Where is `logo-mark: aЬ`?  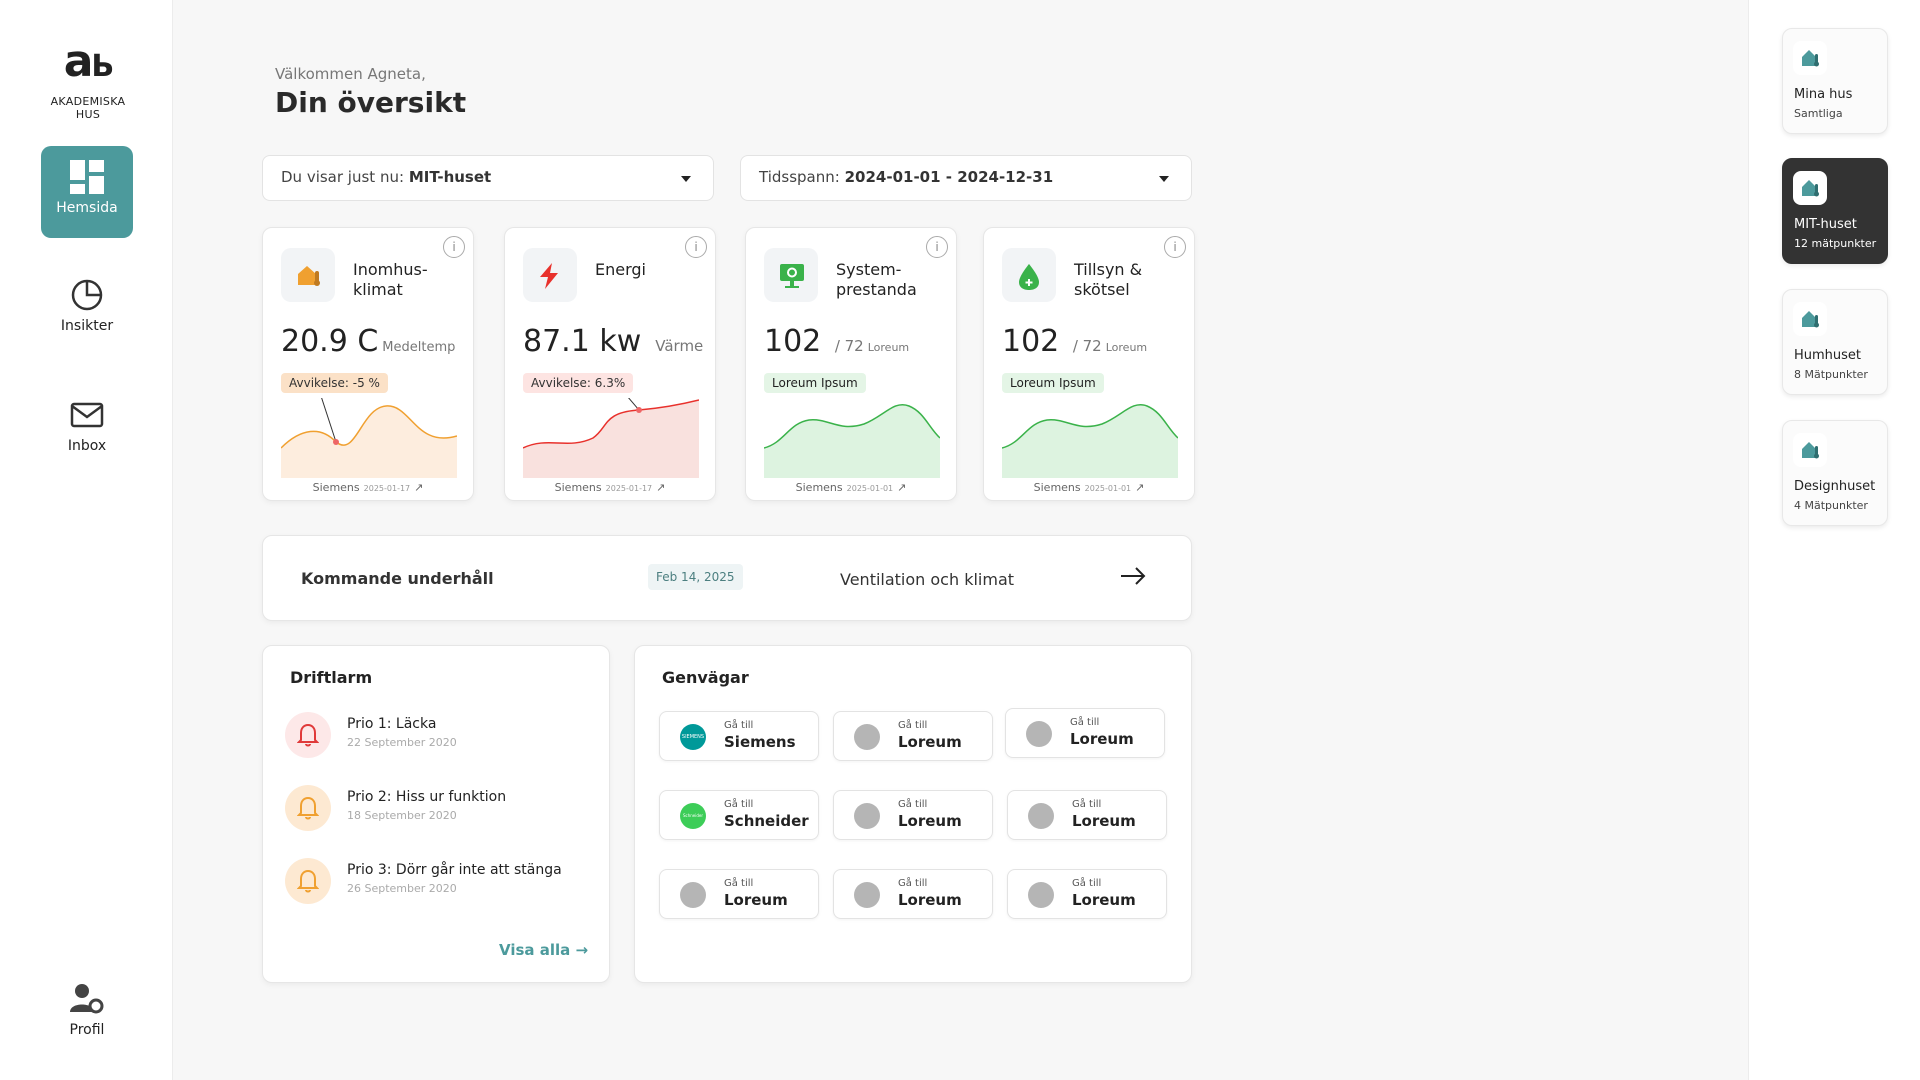 logo-mark: aЬ is located at coordinates (89, 61).